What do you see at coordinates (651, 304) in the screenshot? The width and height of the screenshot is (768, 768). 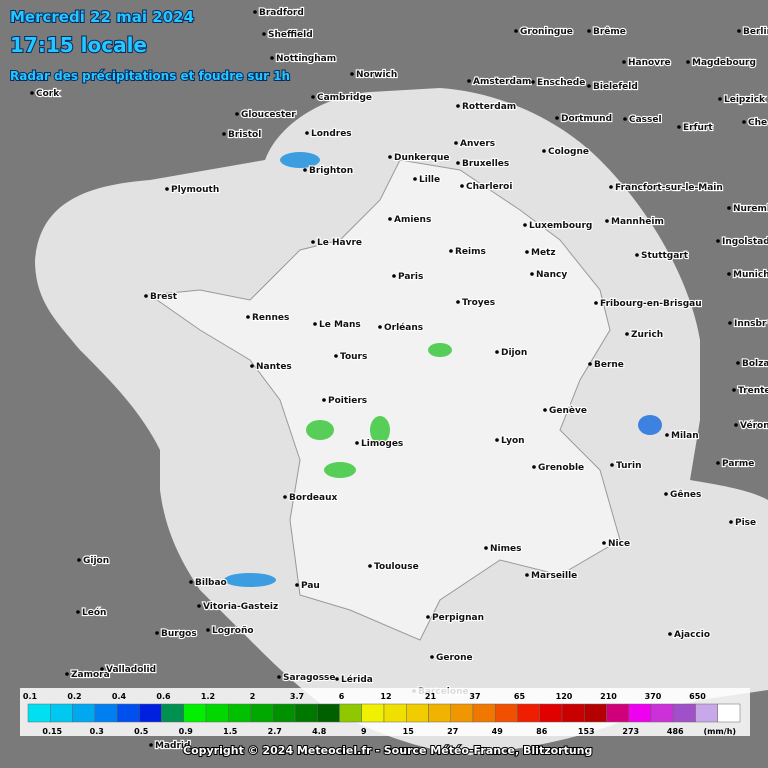 I see `city-label: Fribourg-en-Brisgau` at bounding box center [651, 304].